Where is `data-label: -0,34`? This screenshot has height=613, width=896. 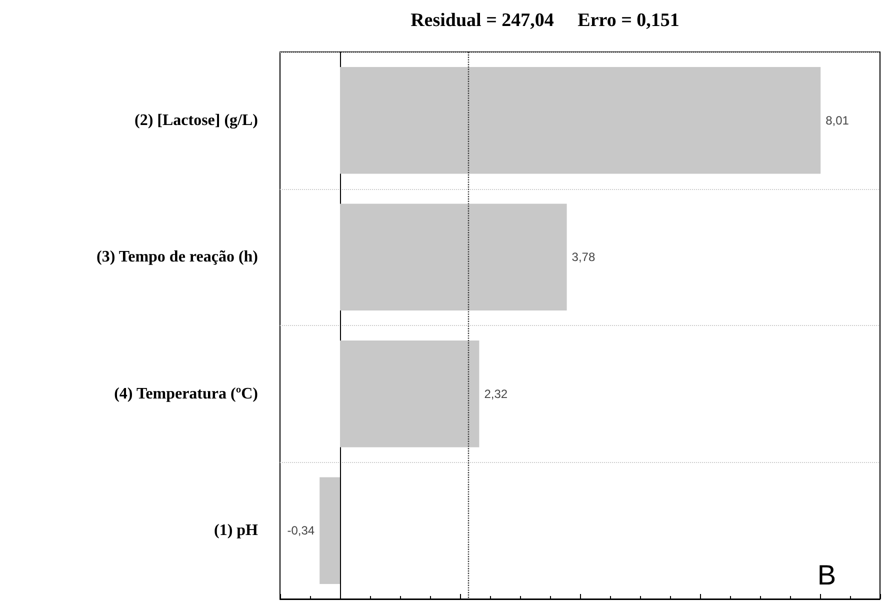
data-label: -0,34 is located at coordinates (301, 531).